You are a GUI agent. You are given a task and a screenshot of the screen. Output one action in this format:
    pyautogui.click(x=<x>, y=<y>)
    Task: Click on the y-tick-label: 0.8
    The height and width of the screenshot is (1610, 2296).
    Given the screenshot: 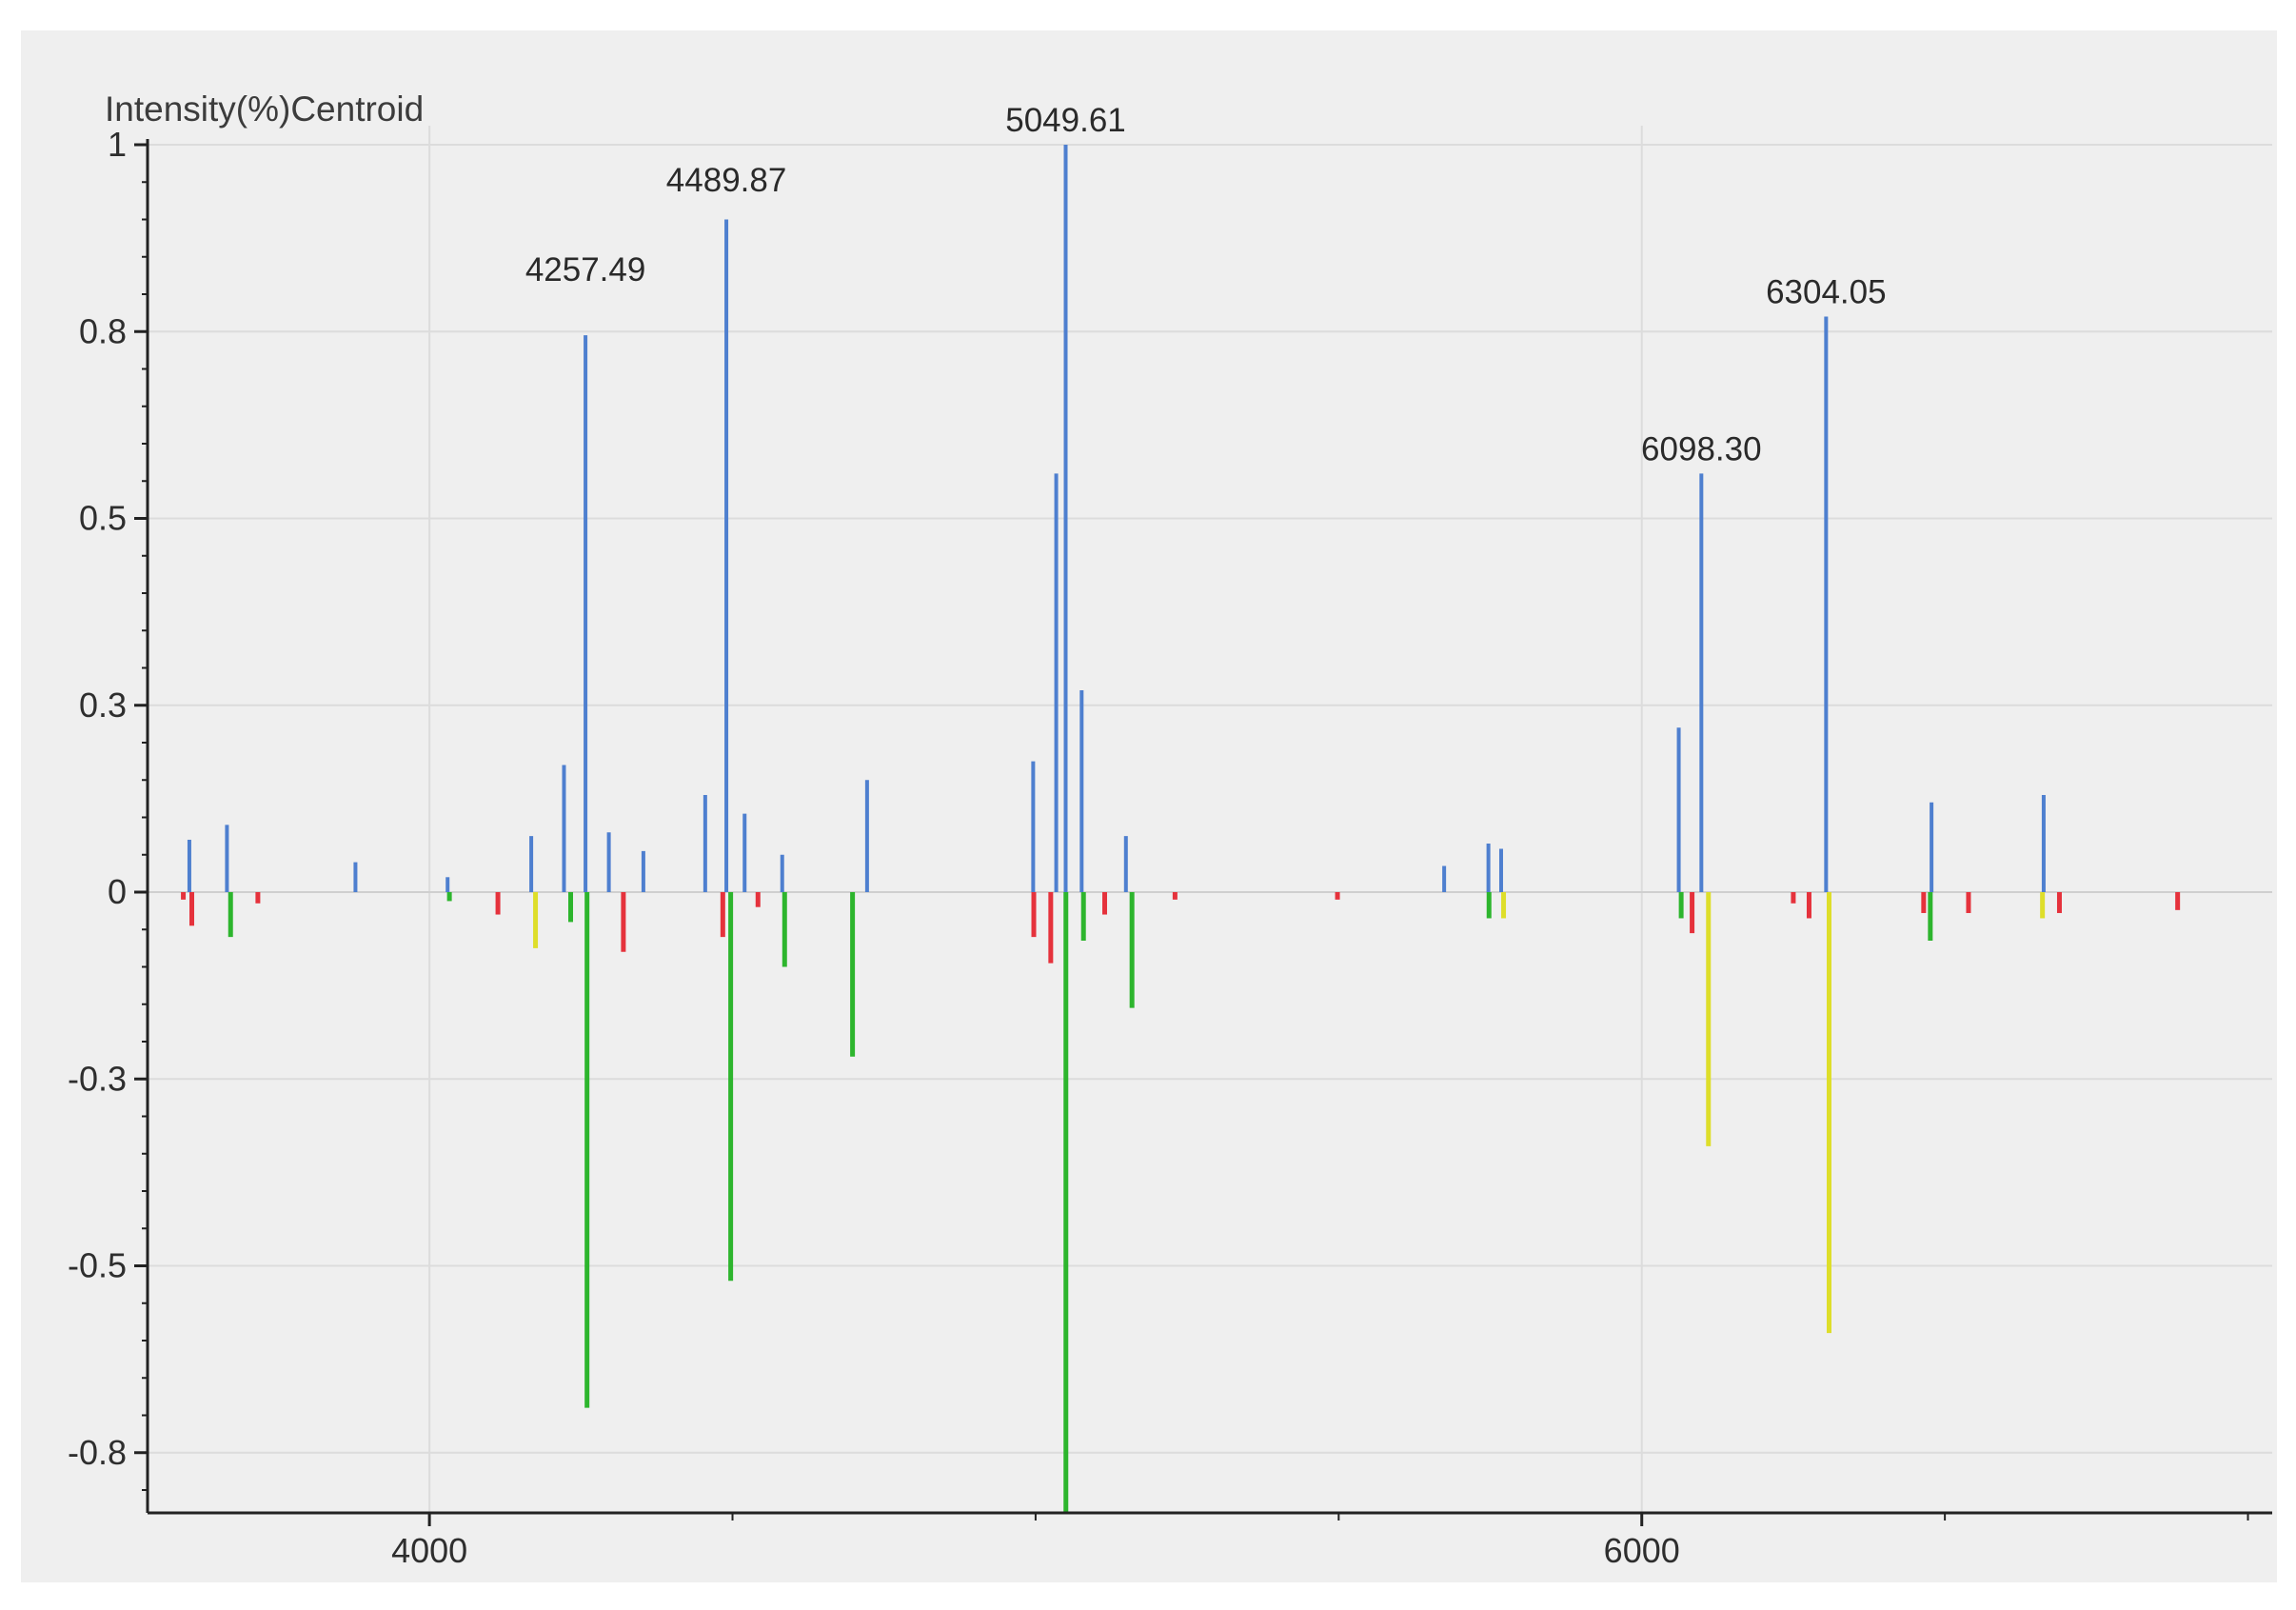 What is the action you would take?
    pyautogui.click(x=103, y=330)
    